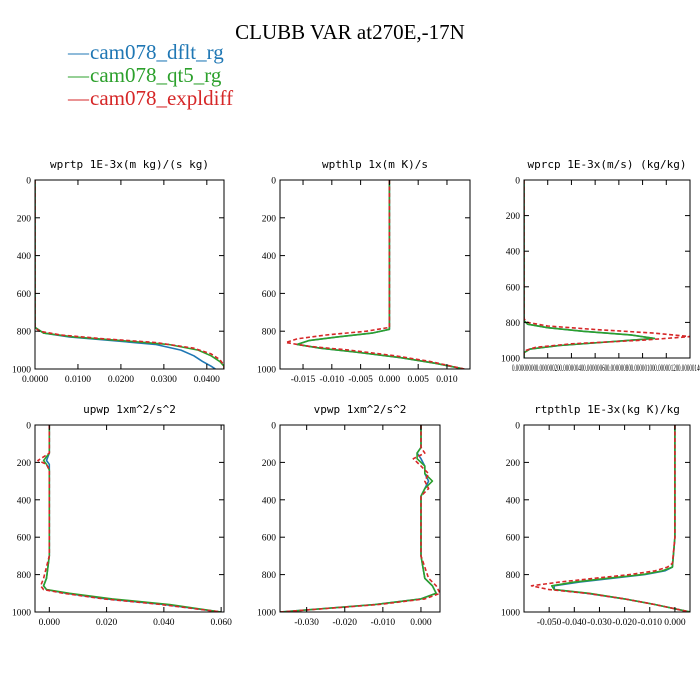 The width and height of the screenshot is (700, 700). I want to click on x-tick-label: 0.010, so click(447, 380).